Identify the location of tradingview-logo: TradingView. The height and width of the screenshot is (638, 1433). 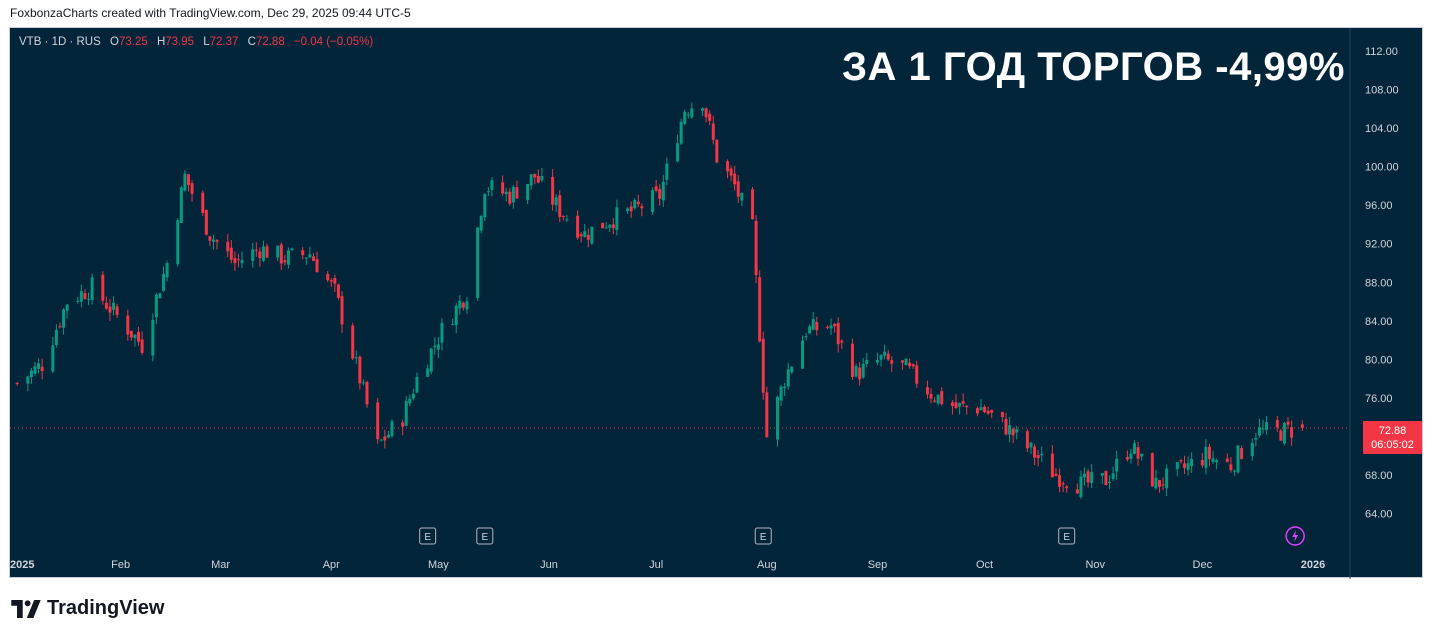
(87, 608).